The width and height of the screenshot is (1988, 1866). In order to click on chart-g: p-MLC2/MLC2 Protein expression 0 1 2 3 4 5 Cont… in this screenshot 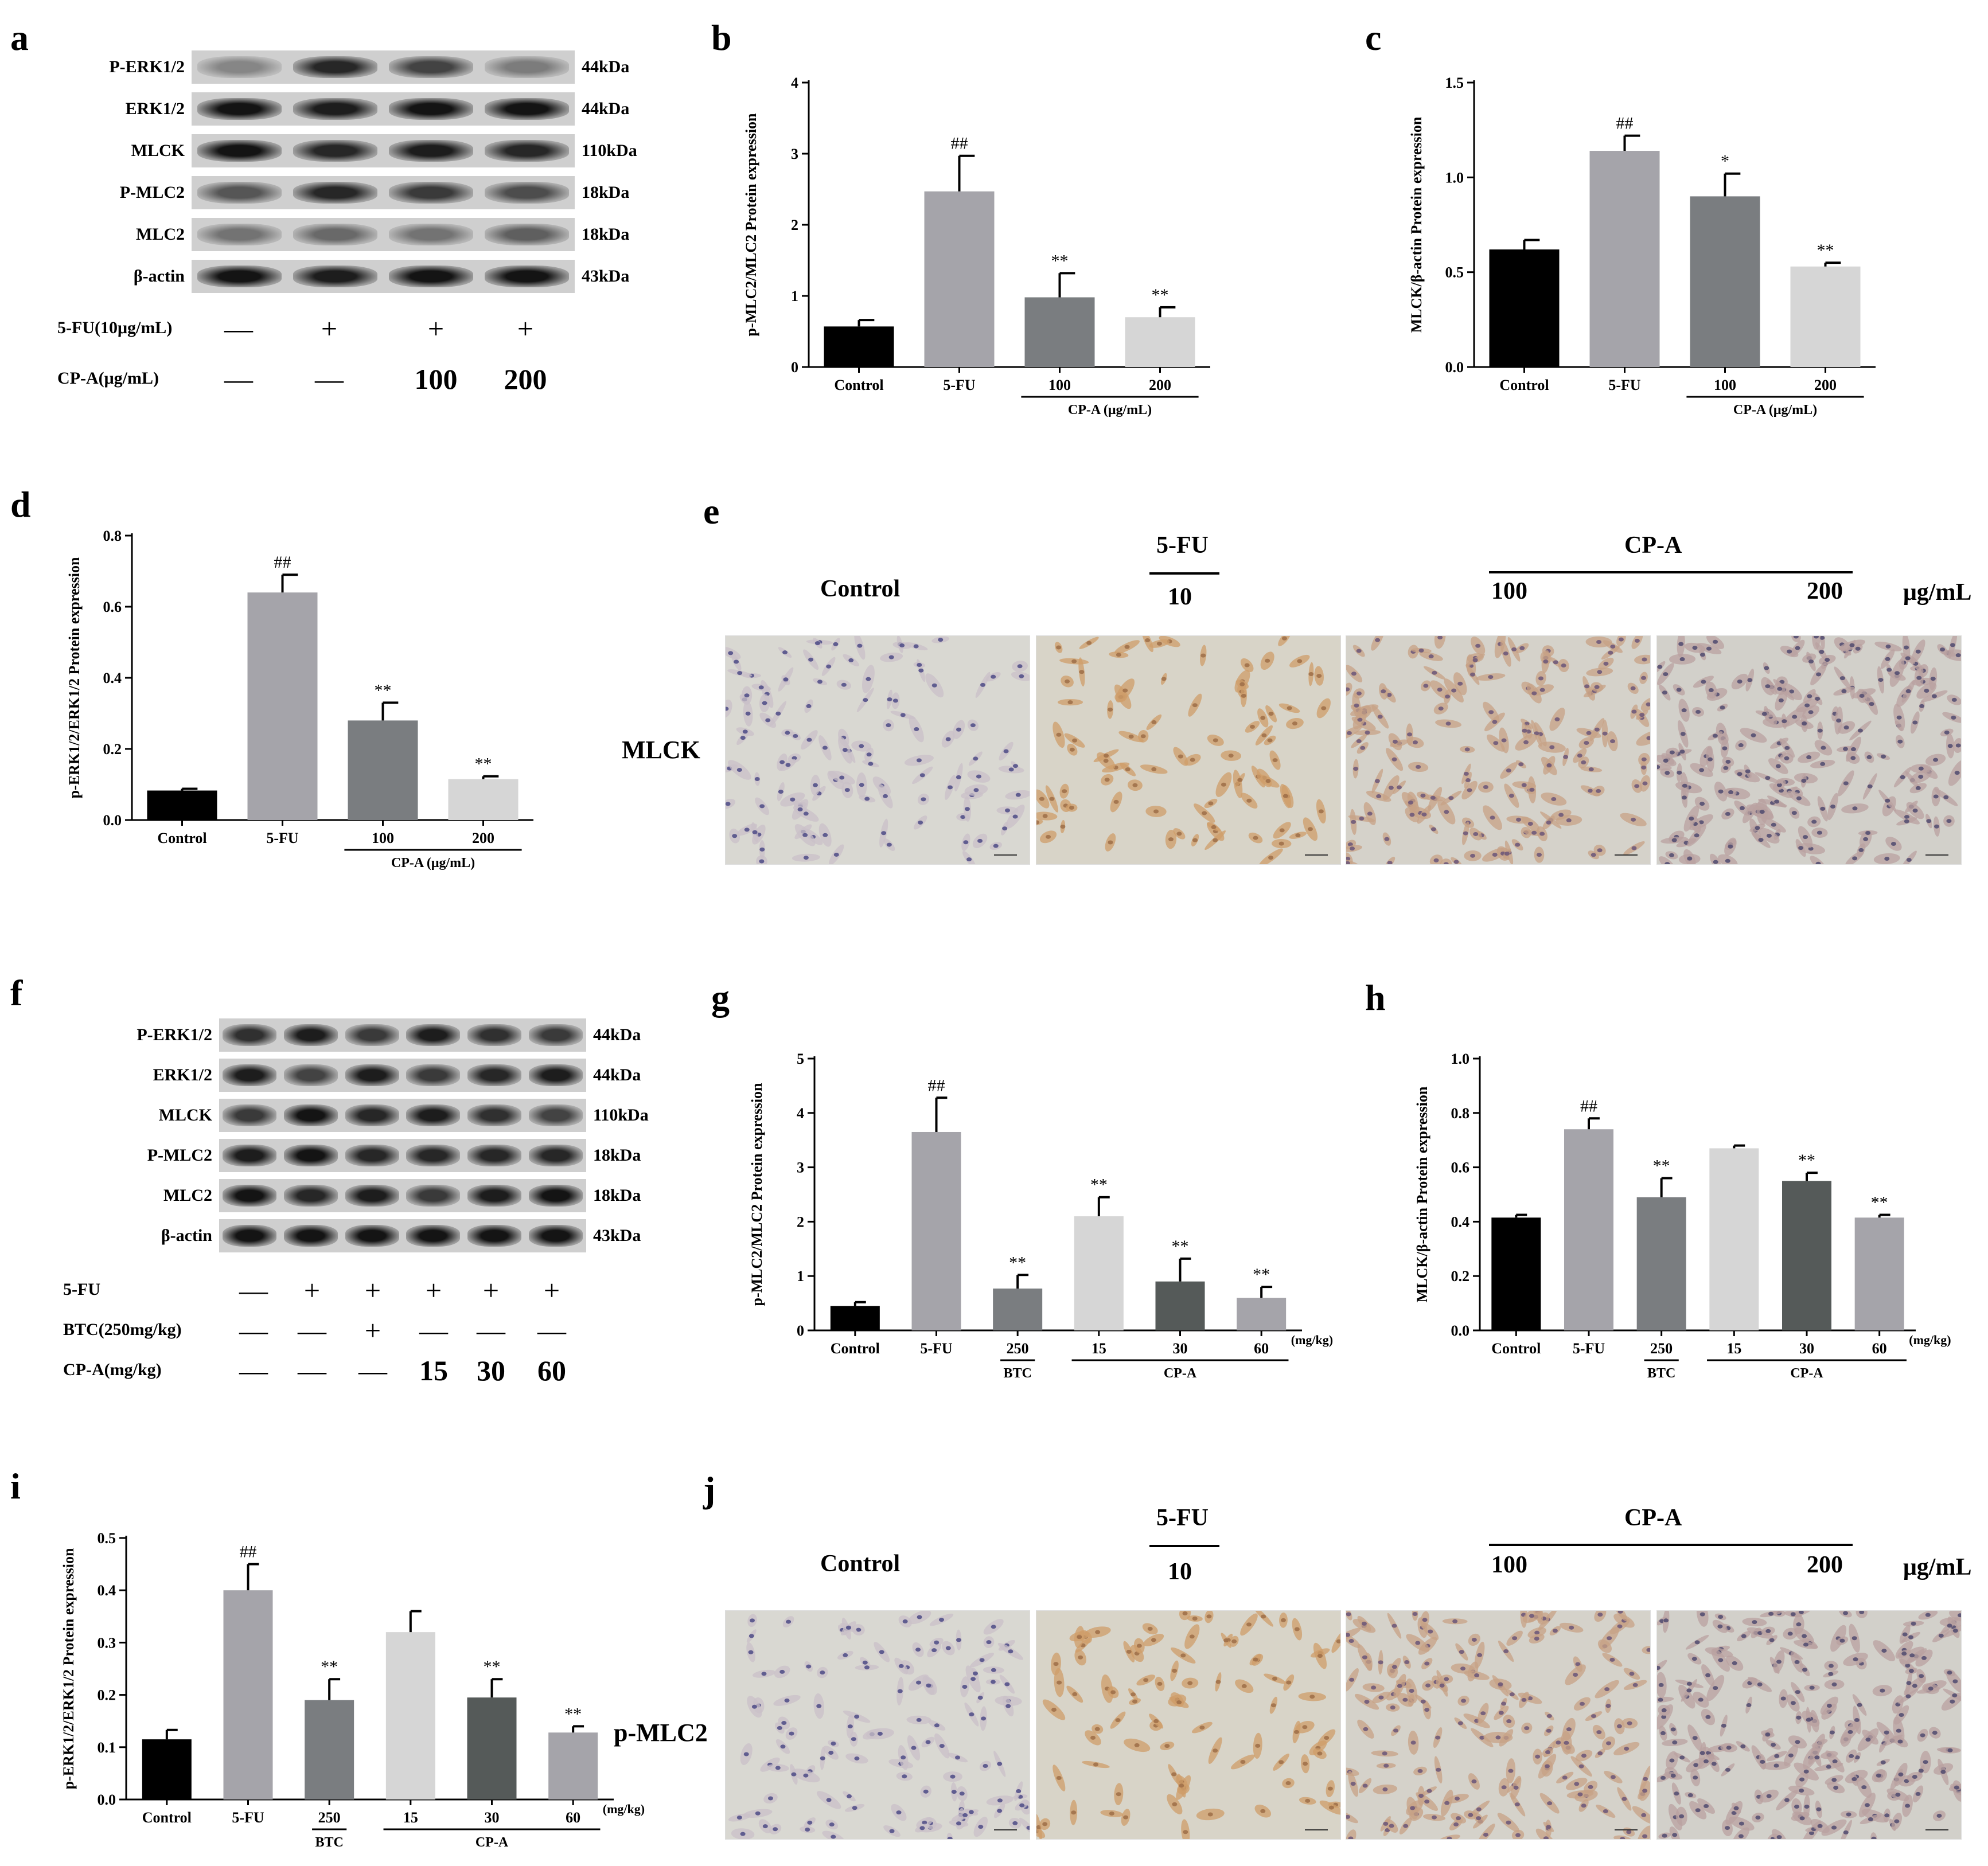, I will do `click(1041, 1216)`.